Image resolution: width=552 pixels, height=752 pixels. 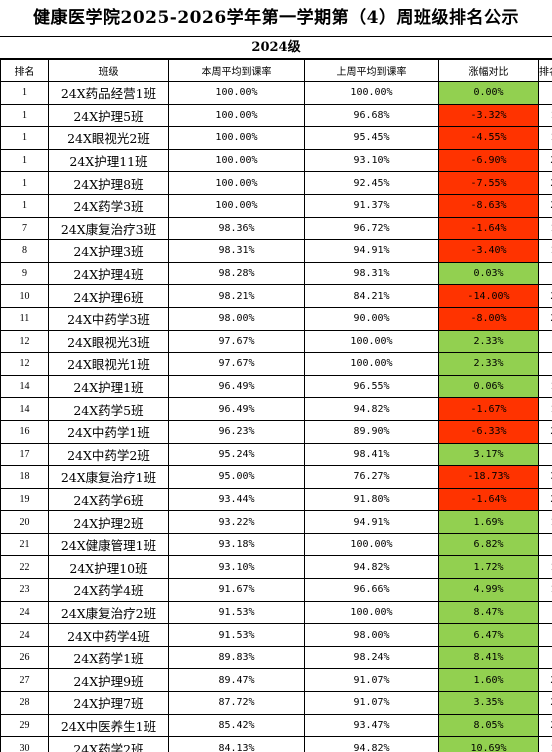 What do you see at coordinates (108, 296) in the screenshot?
I see `class-cell: 24X护理6班` at bounding box center [108, 296].